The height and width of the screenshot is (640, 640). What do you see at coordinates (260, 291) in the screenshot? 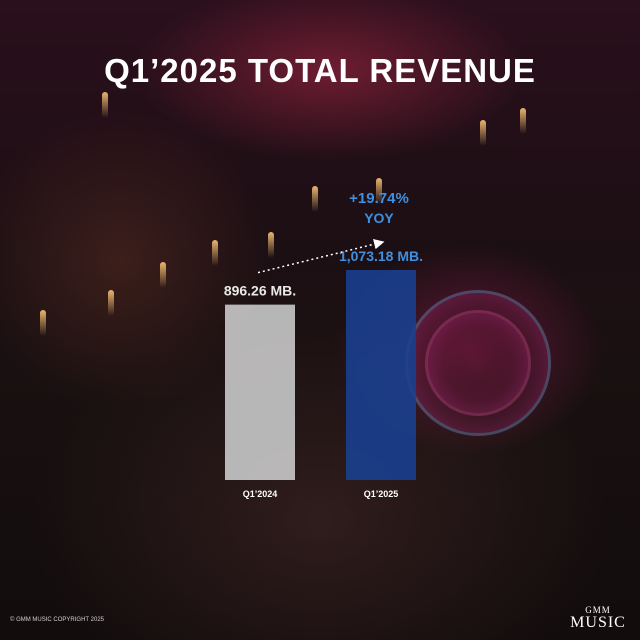
I see `bar-value-label: 896.26 MB.` at bounding box center [260, 291].